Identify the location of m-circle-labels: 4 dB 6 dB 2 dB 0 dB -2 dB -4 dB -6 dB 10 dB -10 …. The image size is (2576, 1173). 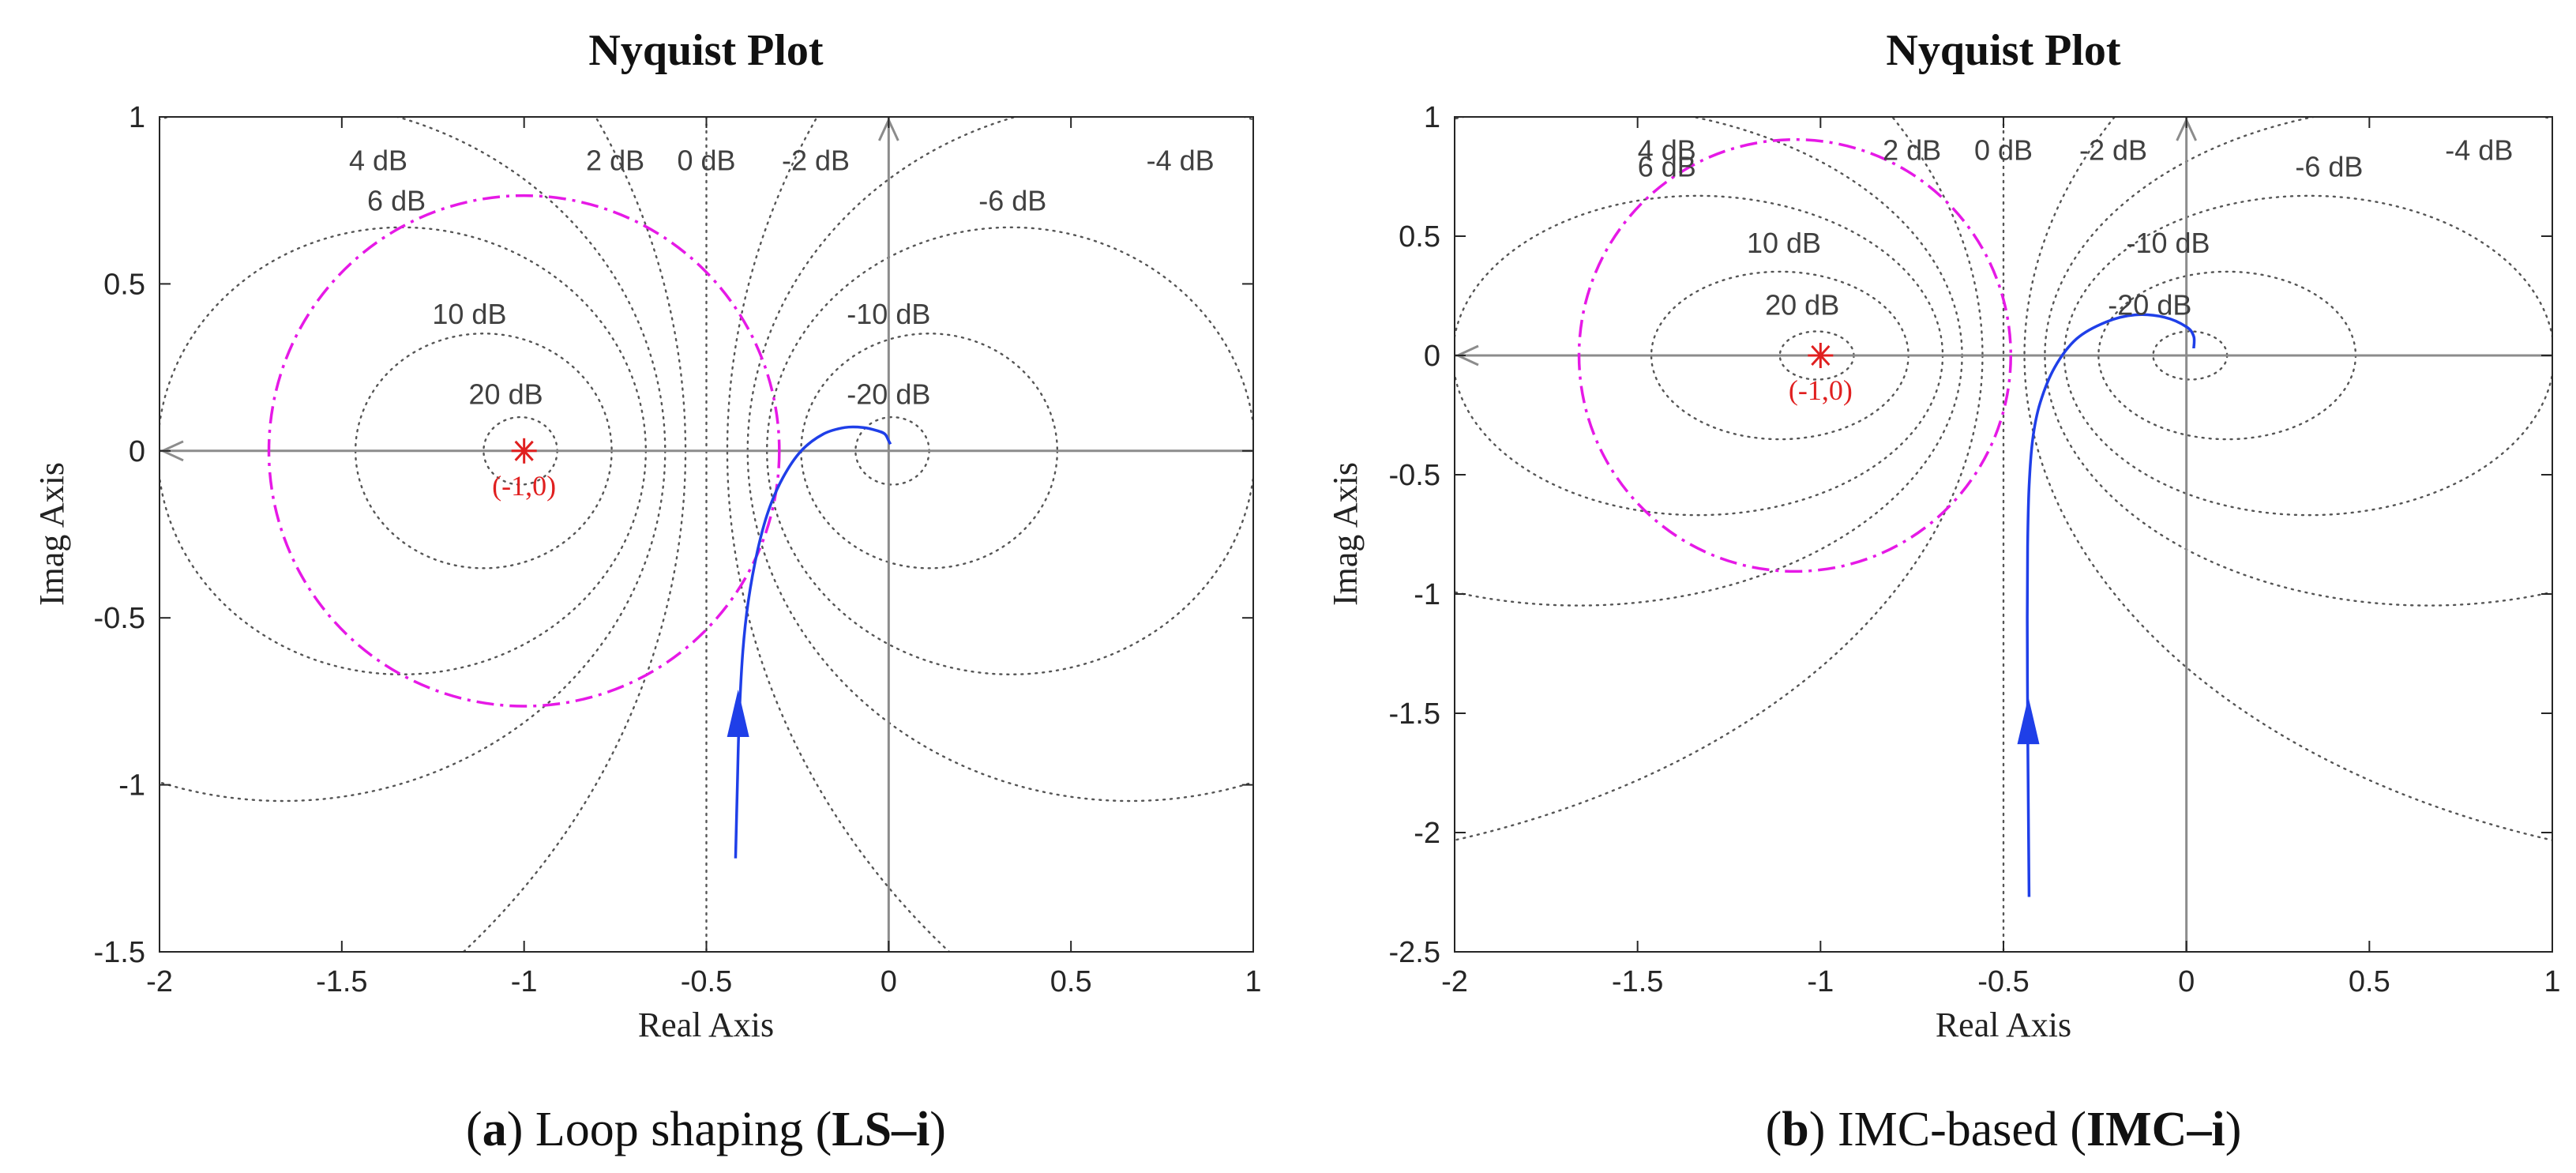
(782, 278).